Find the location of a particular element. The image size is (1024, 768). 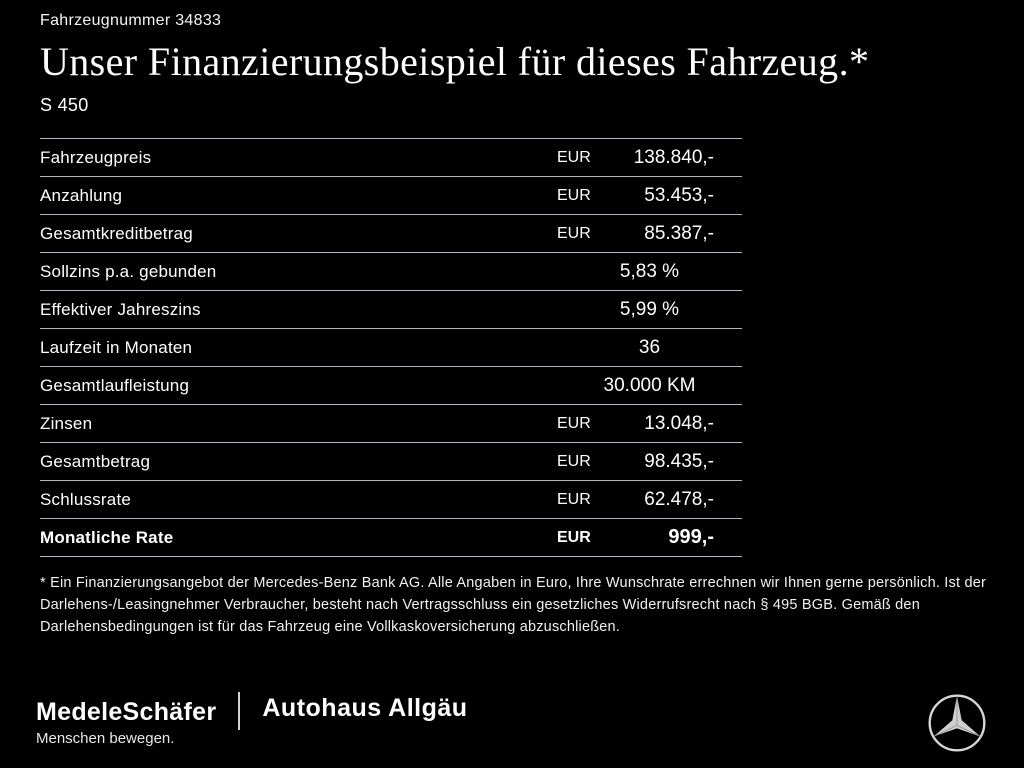

table-row: Fahrzeugpreis EUR 138.840,- is located at coordinates (391, 158).